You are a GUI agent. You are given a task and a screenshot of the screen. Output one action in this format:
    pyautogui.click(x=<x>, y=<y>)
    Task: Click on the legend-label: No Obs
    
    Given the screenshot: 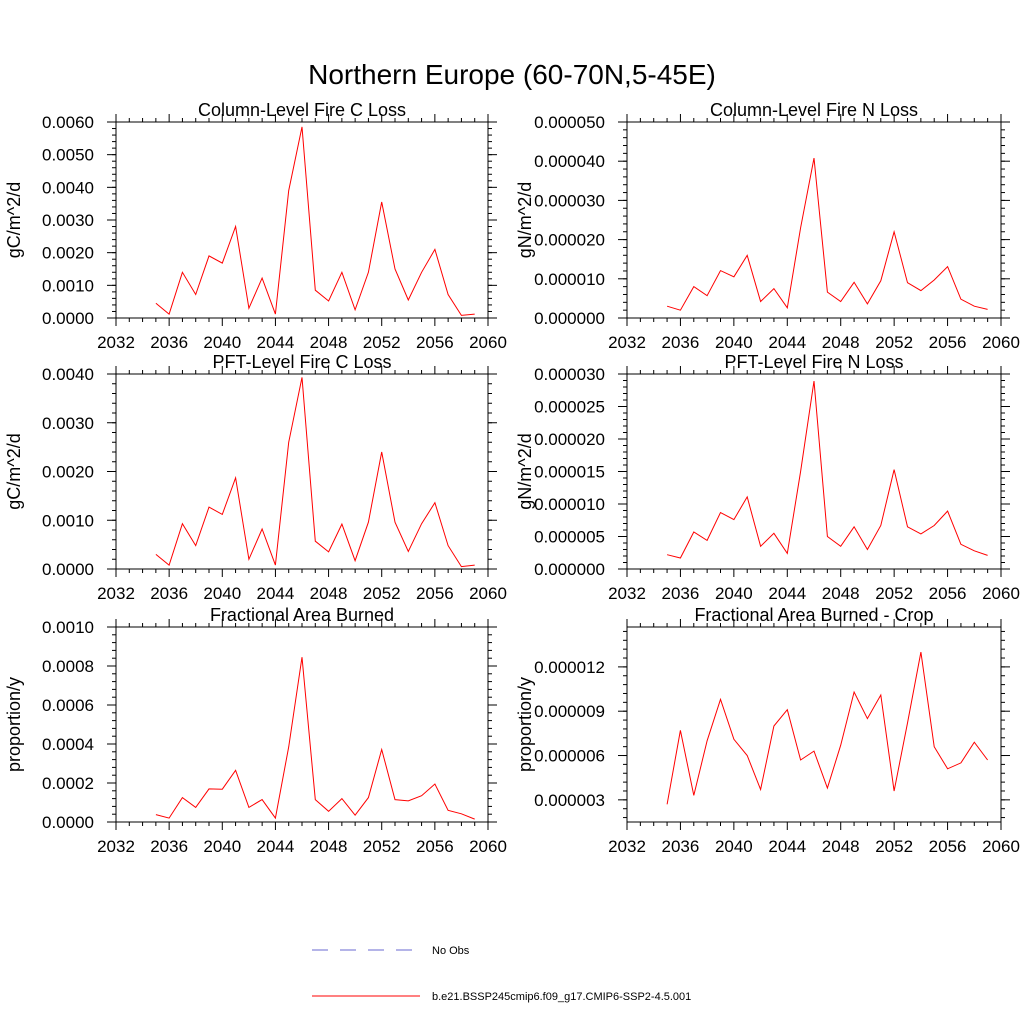 What is the action you would take?
    pyautogui.click(x=451, y=951)
    